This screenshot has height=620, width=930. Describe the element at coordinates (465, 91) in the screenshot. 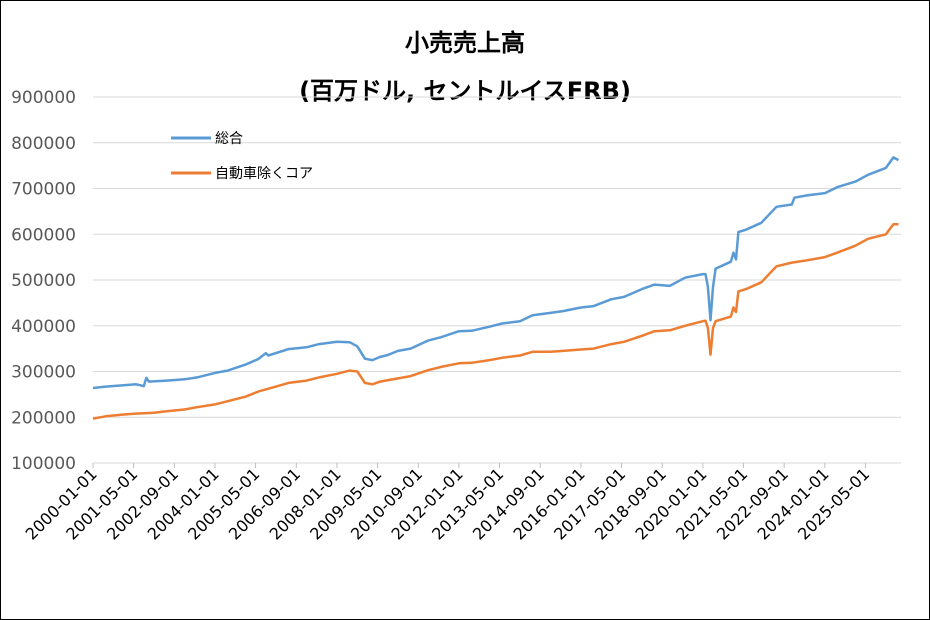

I see `chart-subtitle: (百万ドル, セントルイスFRB)` at that location.